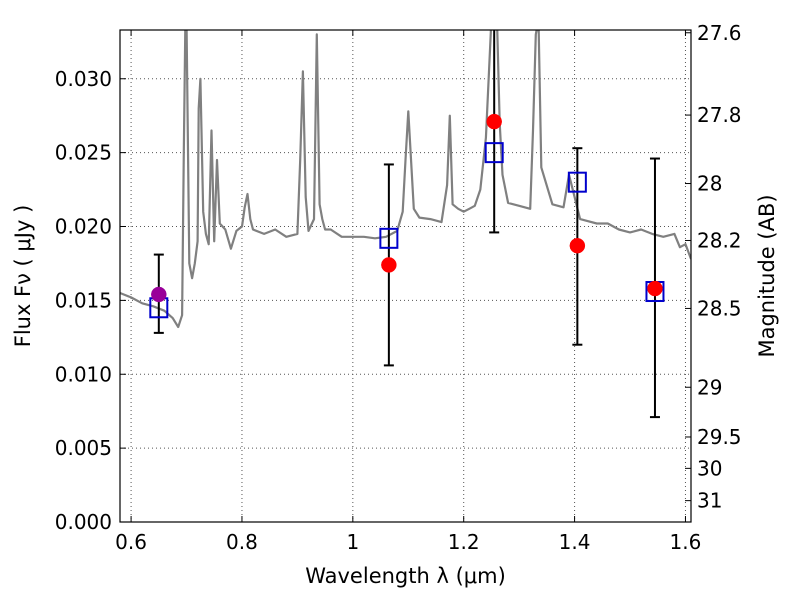 The height and width of the screenshot is (600, 800). What do you see at coordinates (464, 542) in the screenshot?
I see `x-tick-label: 1.2` at bounding box center [464, 542].